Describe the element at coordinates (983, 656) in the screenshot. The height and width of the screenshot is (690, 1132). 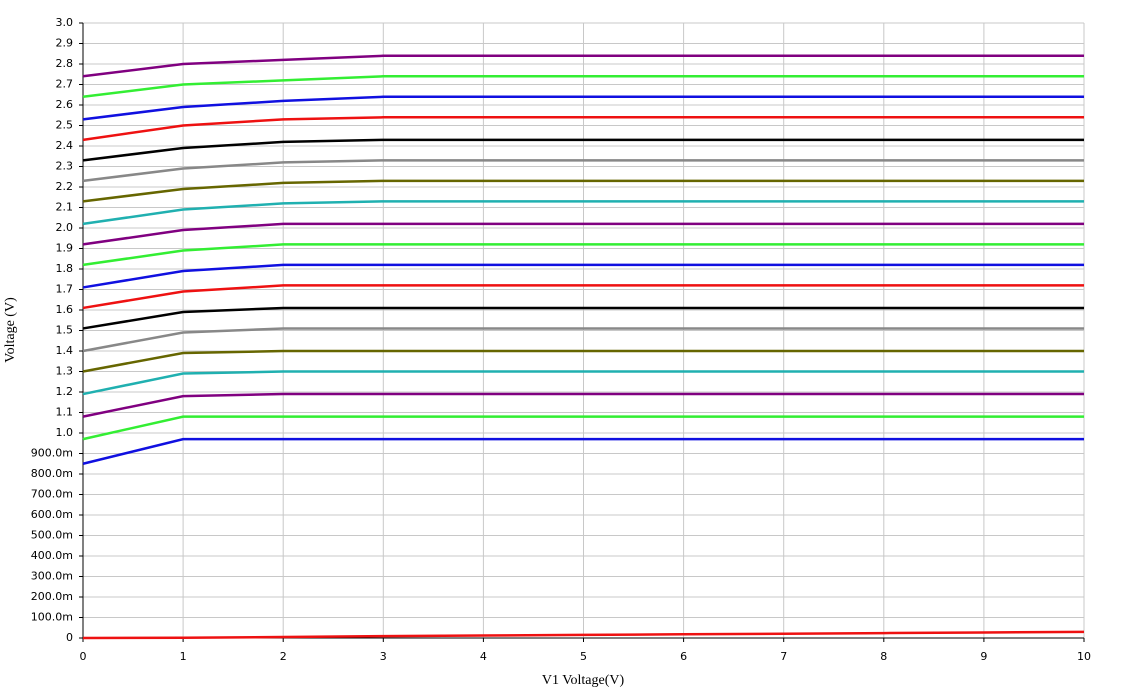
I see `x-tick-label: 9` at that location.